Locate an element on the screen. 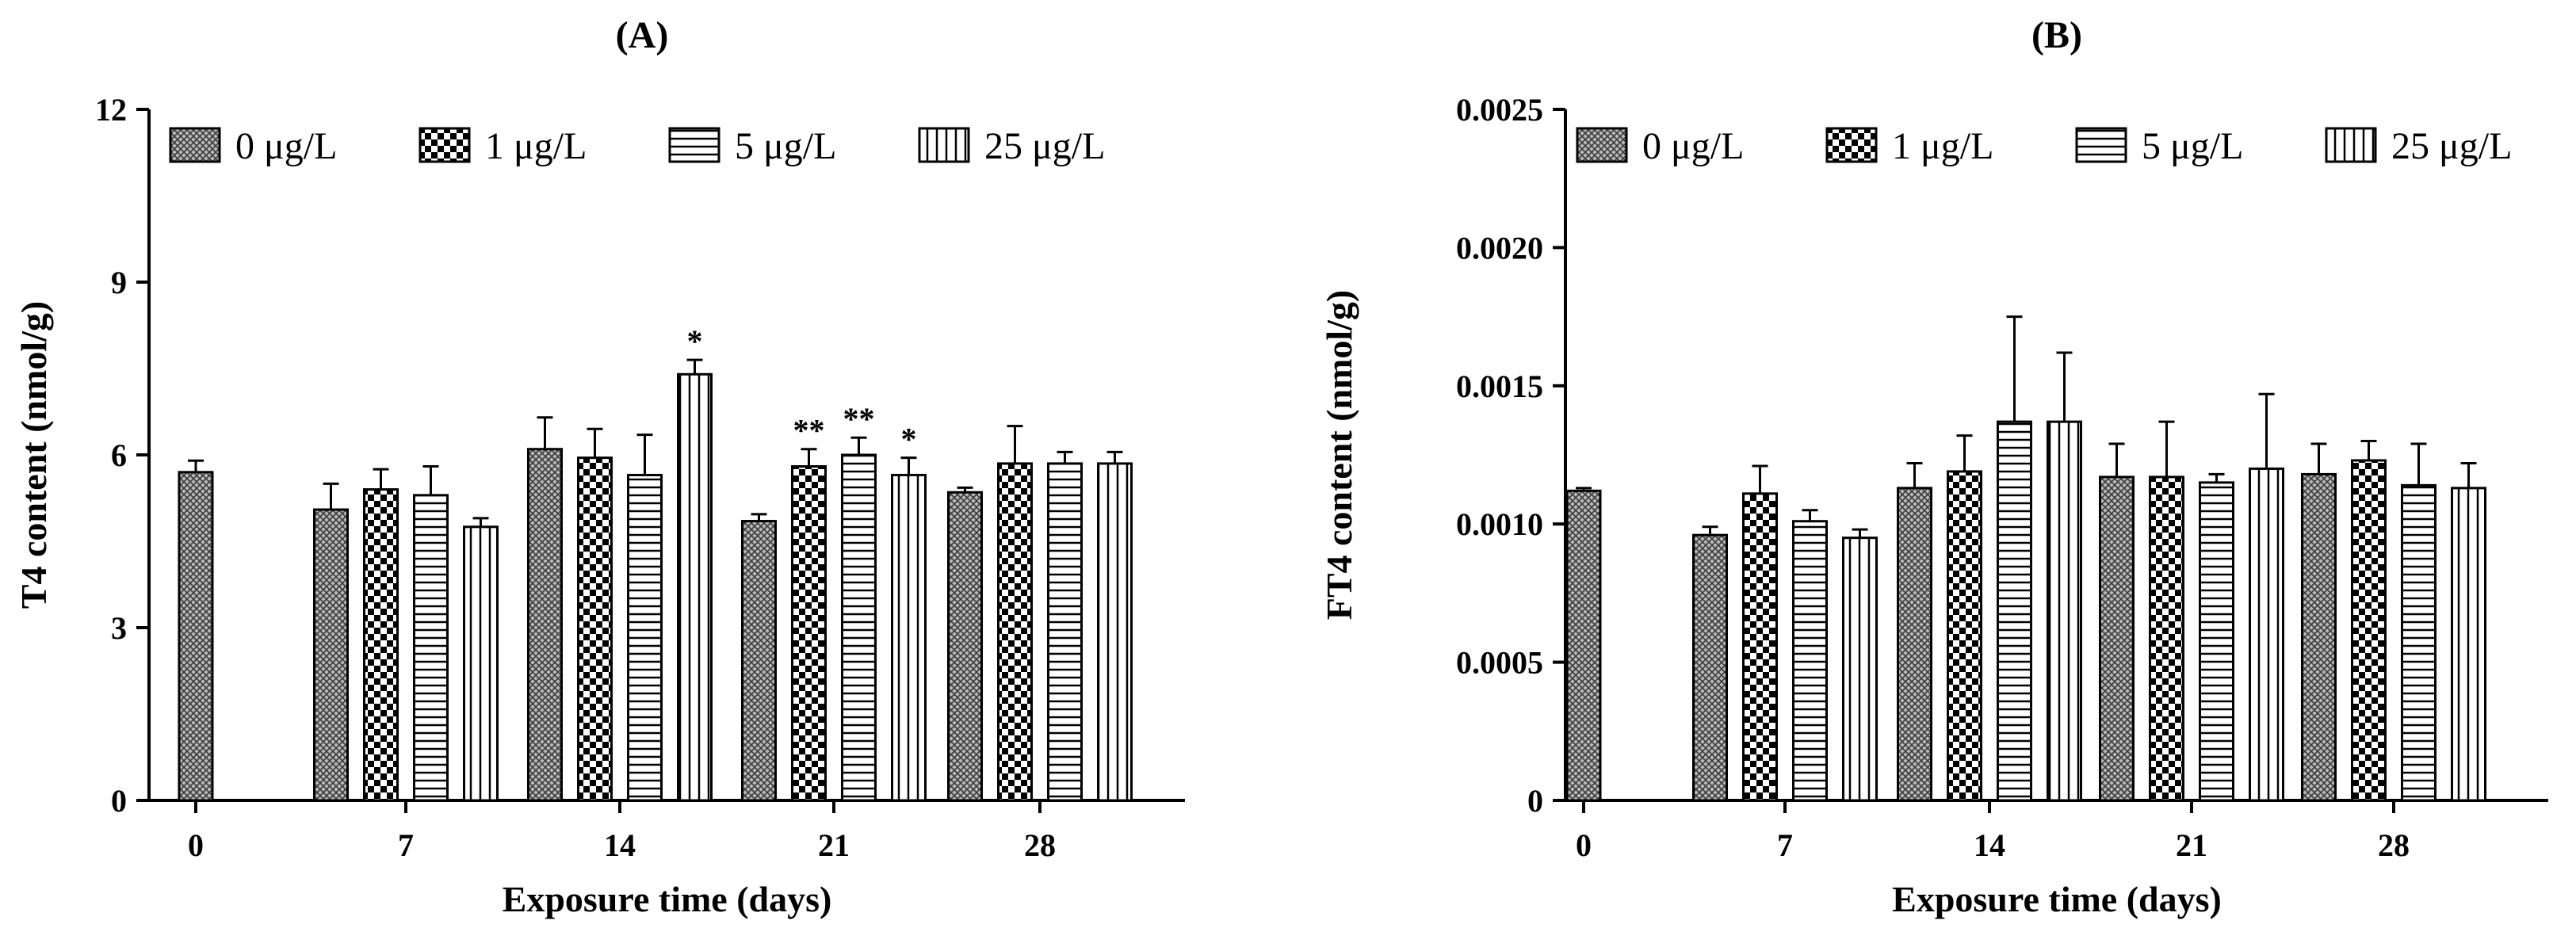  y-tick-label: 9 is located at coordinates (119, 282).